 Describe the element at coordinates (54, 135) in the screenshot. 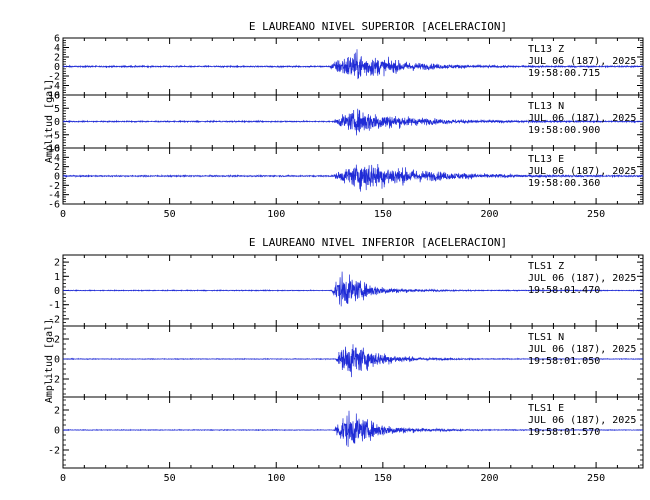

I see `y-tick-label: -5` at that location.